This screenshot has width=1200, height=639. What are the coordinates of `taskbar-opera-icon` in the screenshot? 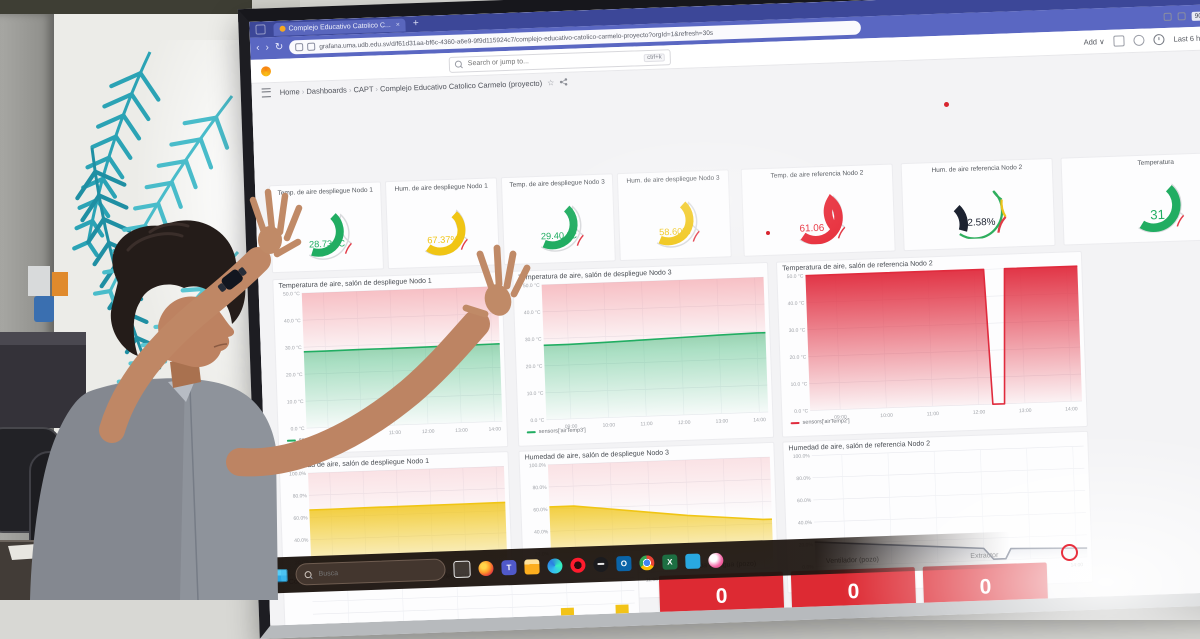 It's located at (578, 564).